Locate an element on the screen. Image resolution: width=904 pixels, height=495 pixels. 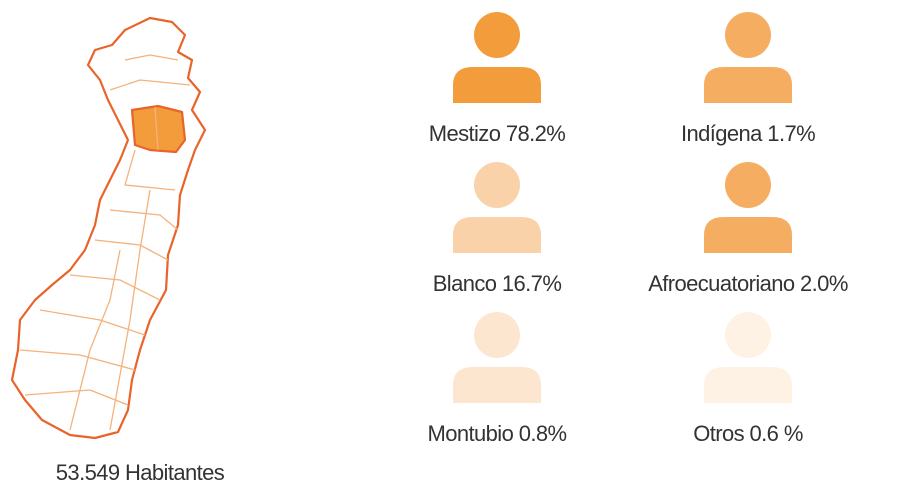
group-label: Otros 0.6 % is located at coordinates (748, 433).